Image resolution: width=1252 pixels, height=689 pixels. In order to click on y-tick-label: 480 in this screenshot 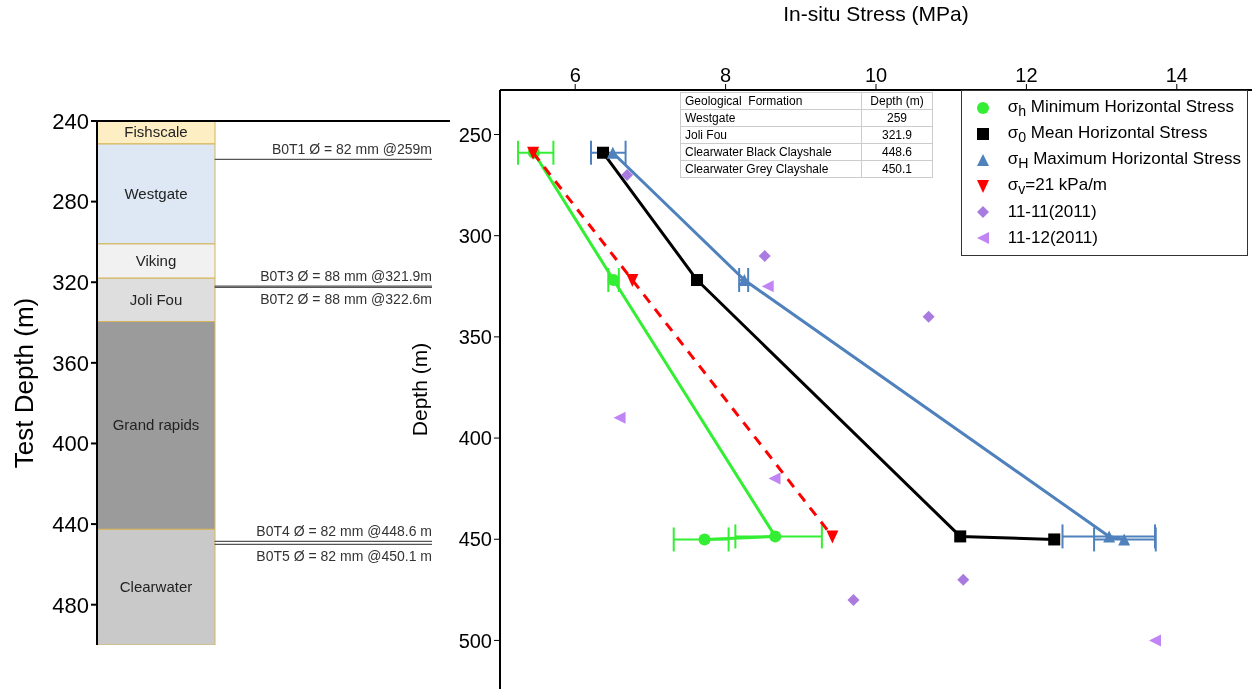, I will do `click(70, 605)`.